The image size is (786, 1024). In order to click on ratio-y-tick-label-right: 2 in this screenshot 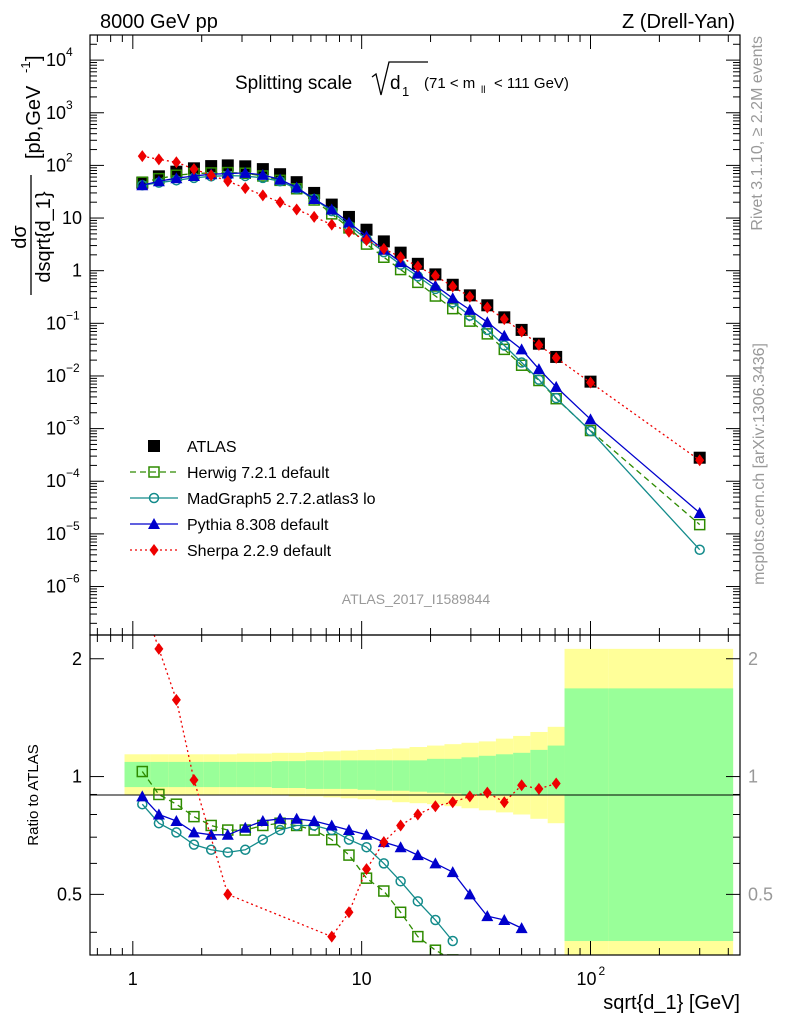, I will do `click(753, 659)`.